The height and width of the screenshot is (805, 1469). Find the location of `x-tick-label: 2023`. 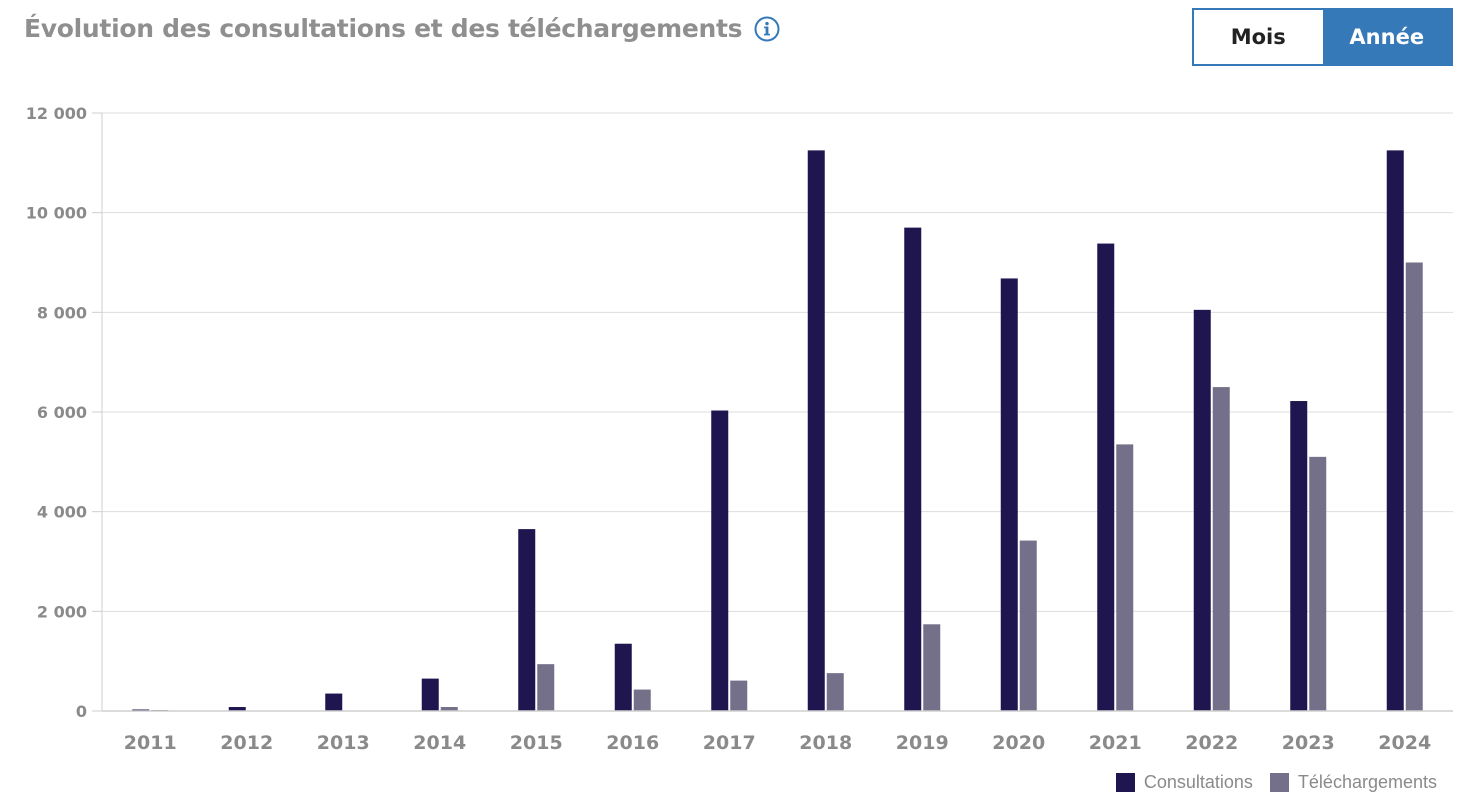

x-tick-label: 2023 is located at coordinates (1308, 743).